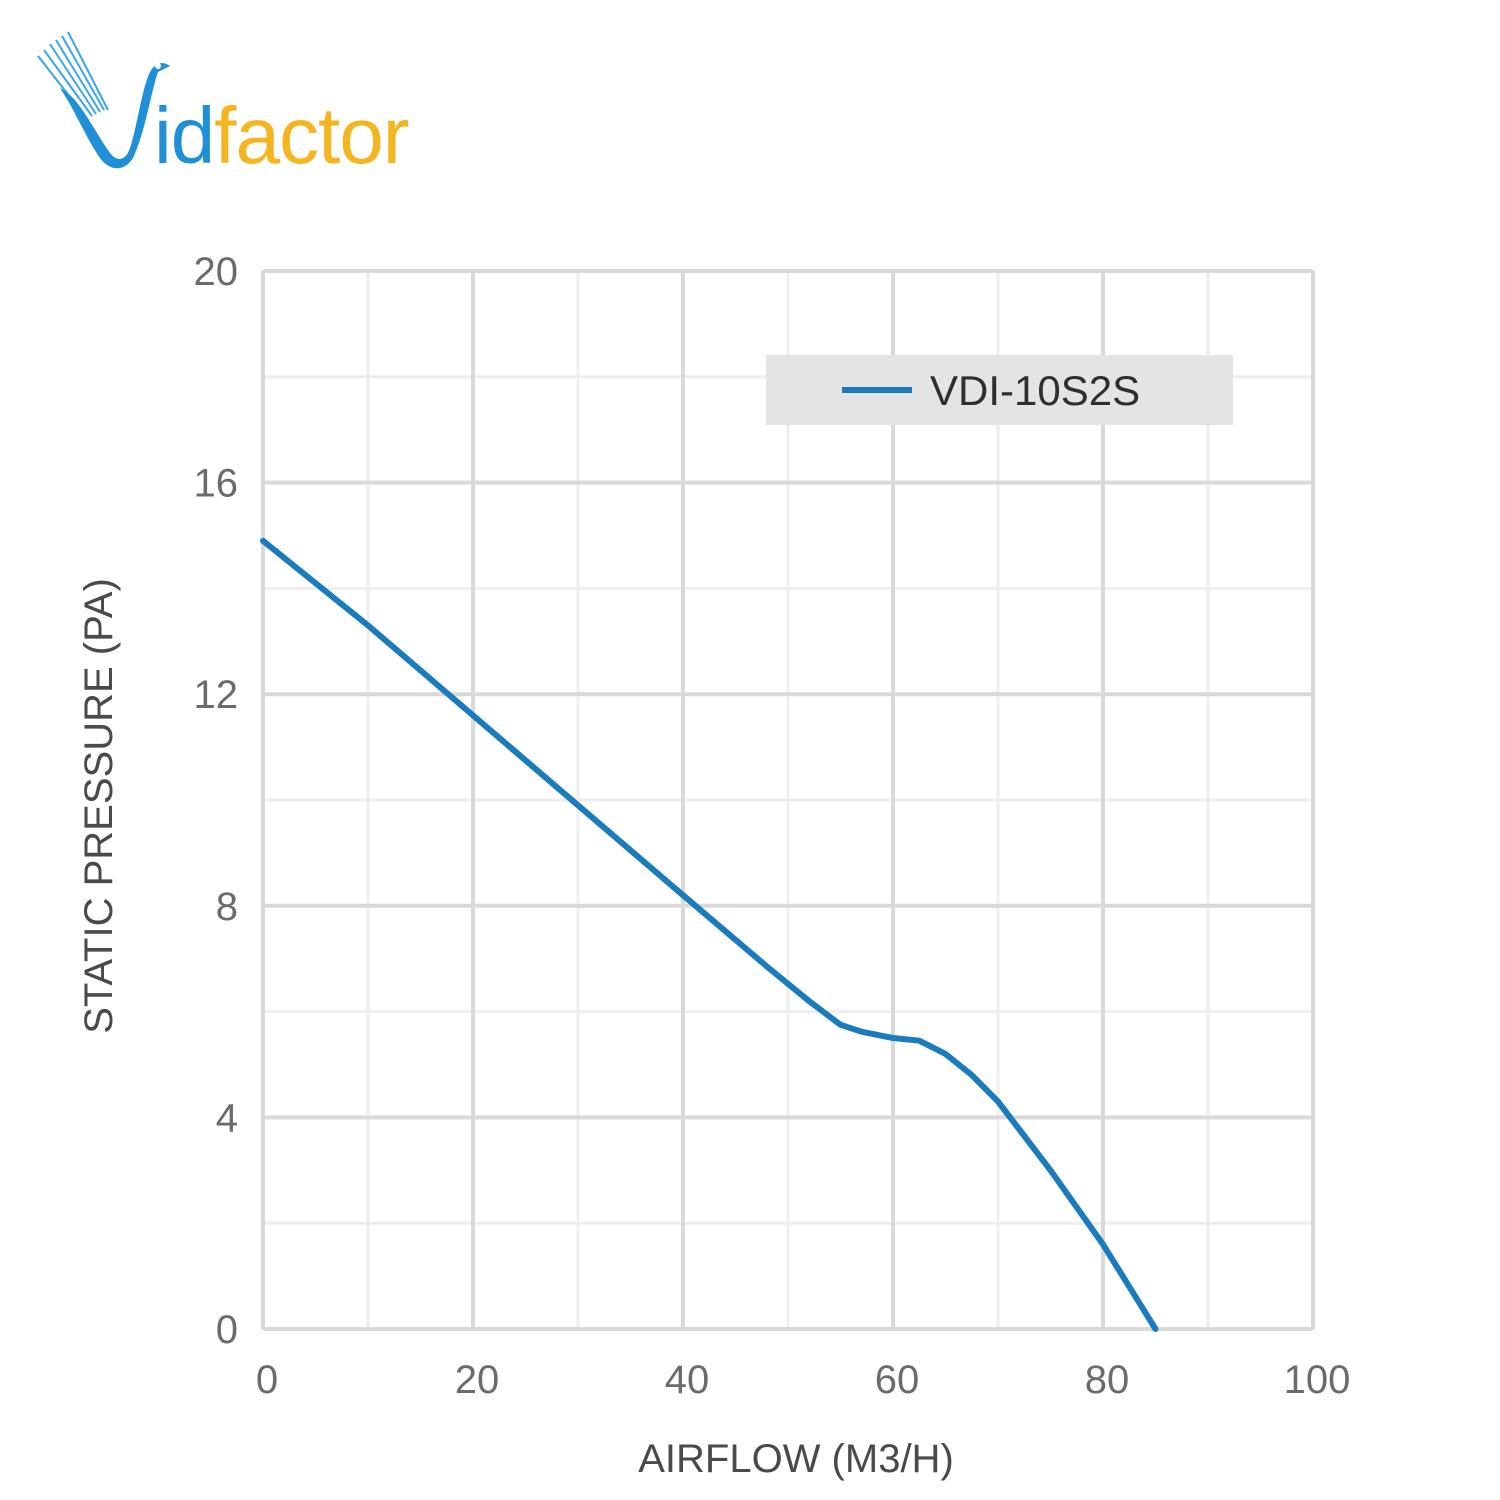 The height and width of the screenshot is (1500, 1500). What do you see at coordinates (1317, 1380) in the screenshot?
I see `x-tick-label: 100` at bounding box center [1317, 1380].